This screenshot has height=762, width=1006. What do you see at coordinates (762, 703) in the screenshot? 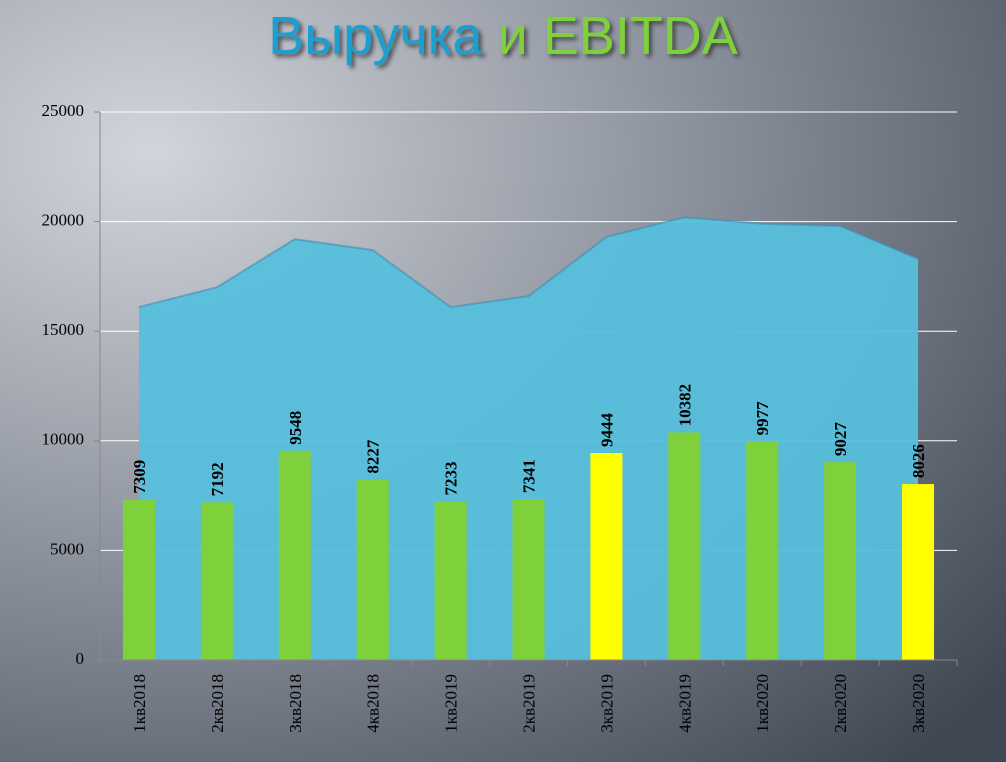
I see `x-tick-label: 1кв2020` at bounding box center [762, 703].